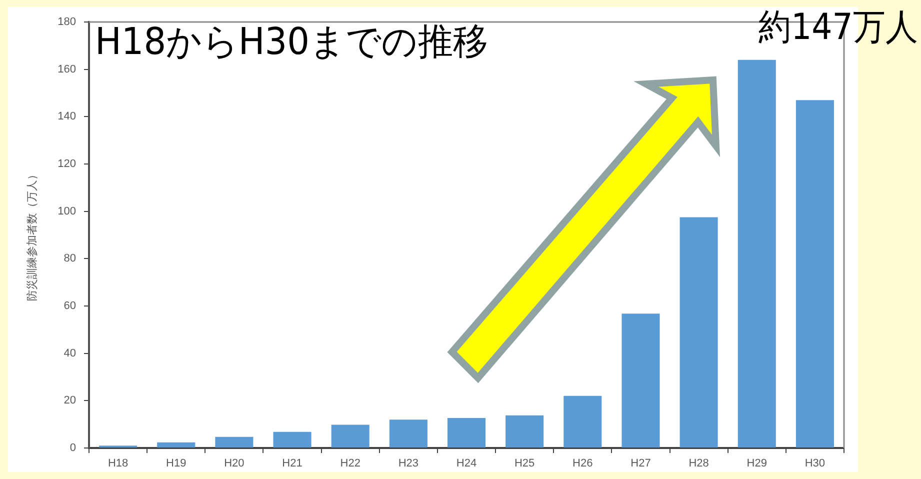 Image resolution: width=921 pixels, height=479 pixels. I want to click on x-tick-label: H27, so click(640, 464).